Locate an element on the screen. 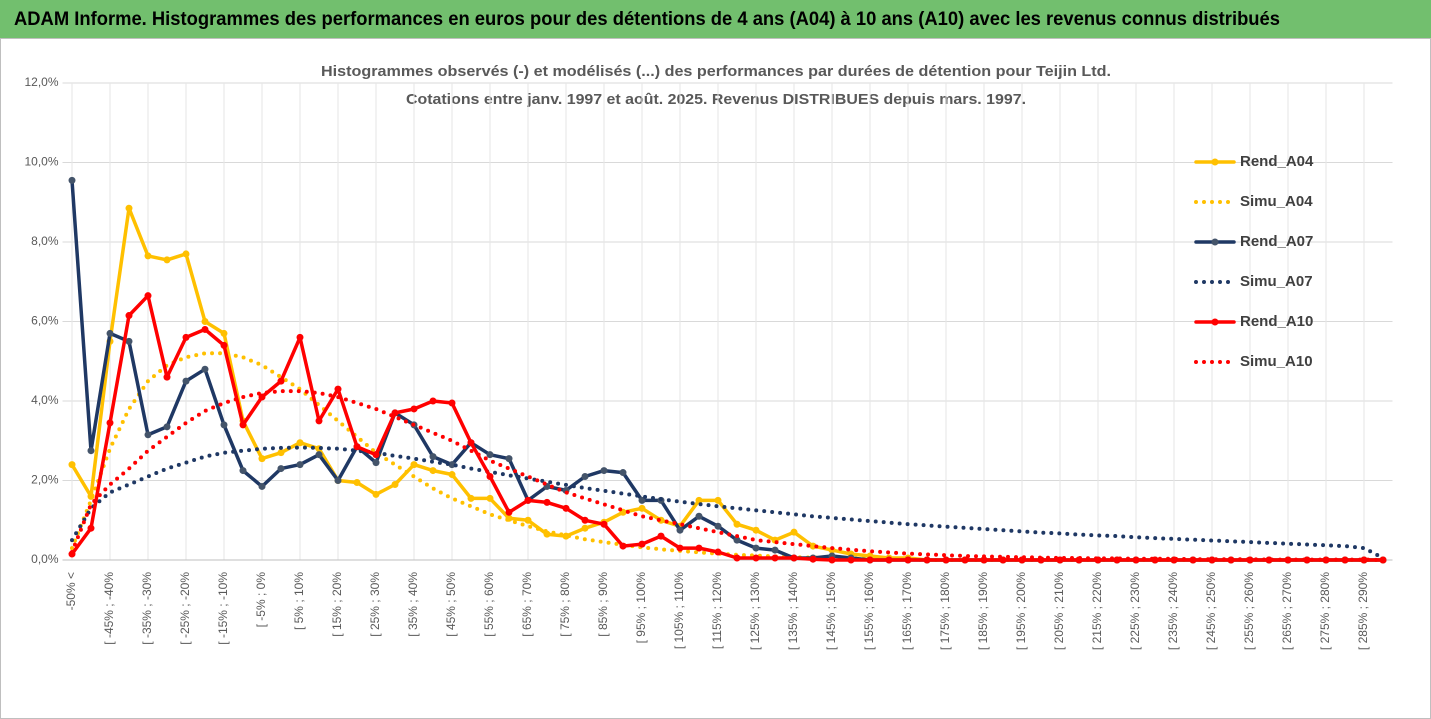 This screenshot has height=719, width=1431. y-tick-label: 6,0% is located at coordinates (45, 321).